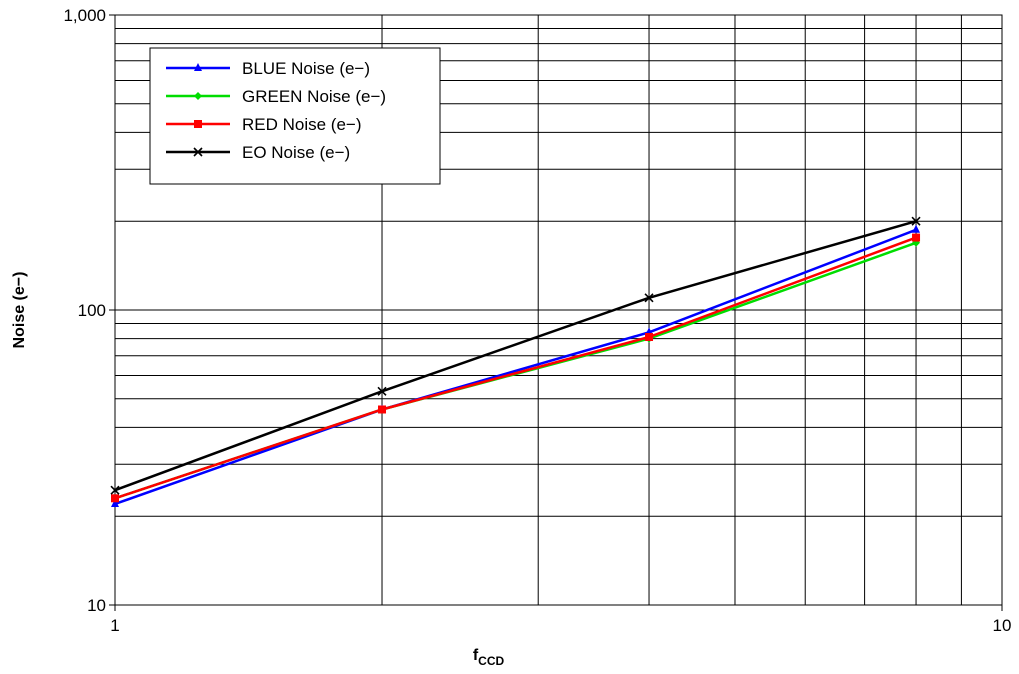  I want to click on y-axis-title: Noise (e−), so click(19, 310).